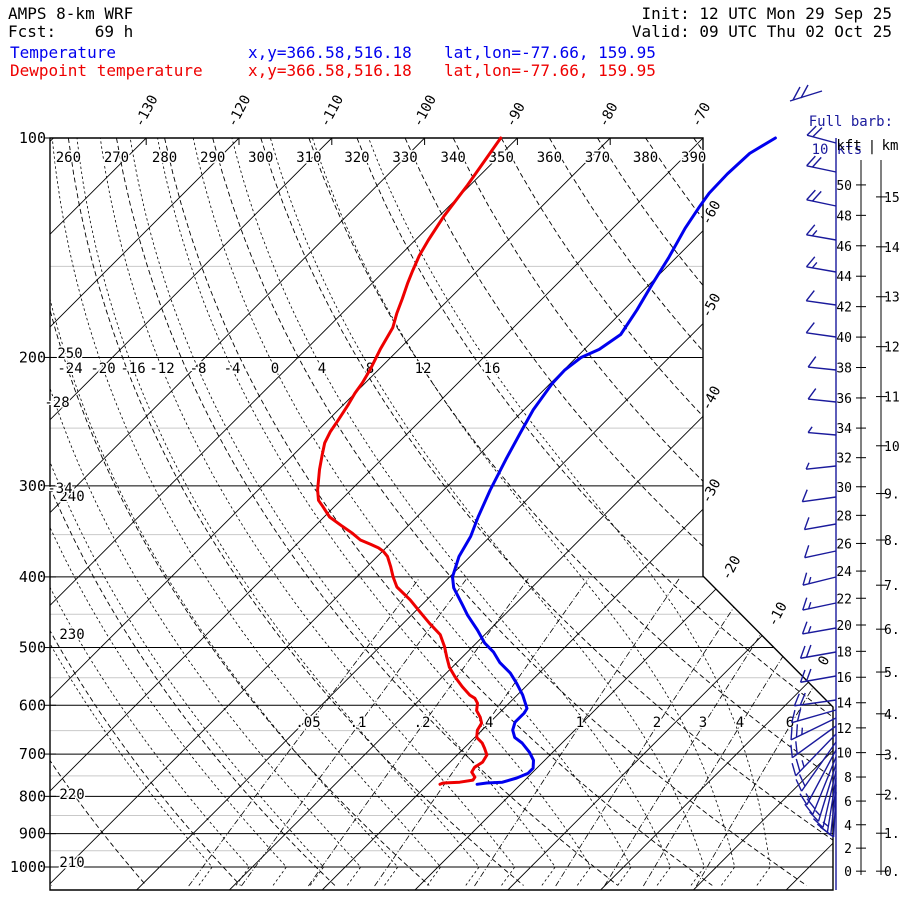  I want to click on pressure-tick-label: 900, so click(32, 834).